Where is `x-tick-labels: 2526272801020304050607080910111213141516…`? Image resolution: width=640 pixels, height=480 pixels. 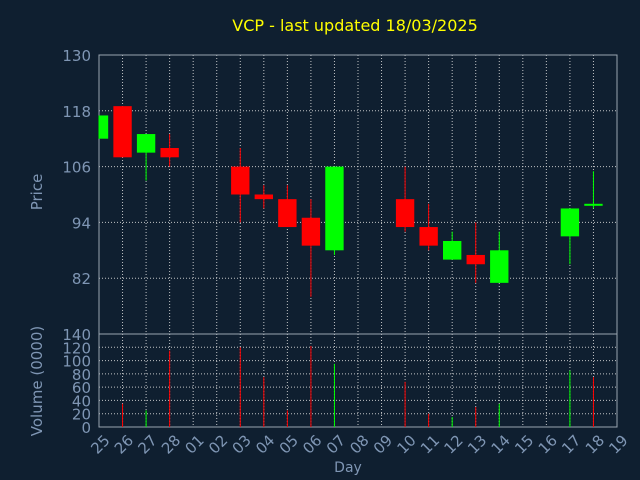 x-tick-labels: 2526272801020304050607080910111213141516… is located at coordinates (359, 444).